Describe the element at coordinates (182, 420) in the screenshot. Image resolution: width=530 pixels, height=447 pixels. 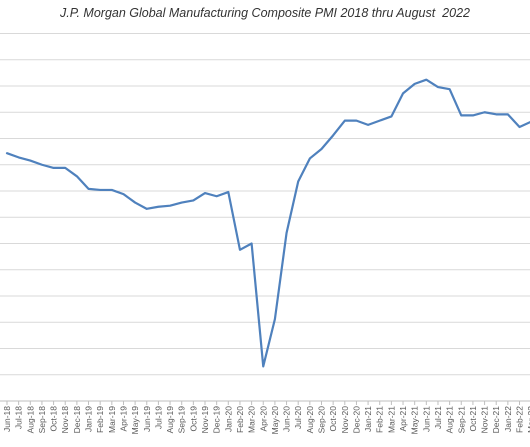
I see `x-tick-label: Sep-19` at that location.